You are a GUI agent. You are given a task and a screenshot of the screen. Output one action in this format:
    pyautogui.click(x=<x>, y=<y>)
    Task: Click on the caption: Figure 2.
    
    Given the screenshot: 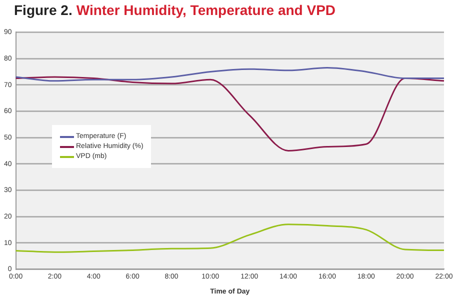 What is the action you would take?
    pyautogui.click(x=43, y=10)
    